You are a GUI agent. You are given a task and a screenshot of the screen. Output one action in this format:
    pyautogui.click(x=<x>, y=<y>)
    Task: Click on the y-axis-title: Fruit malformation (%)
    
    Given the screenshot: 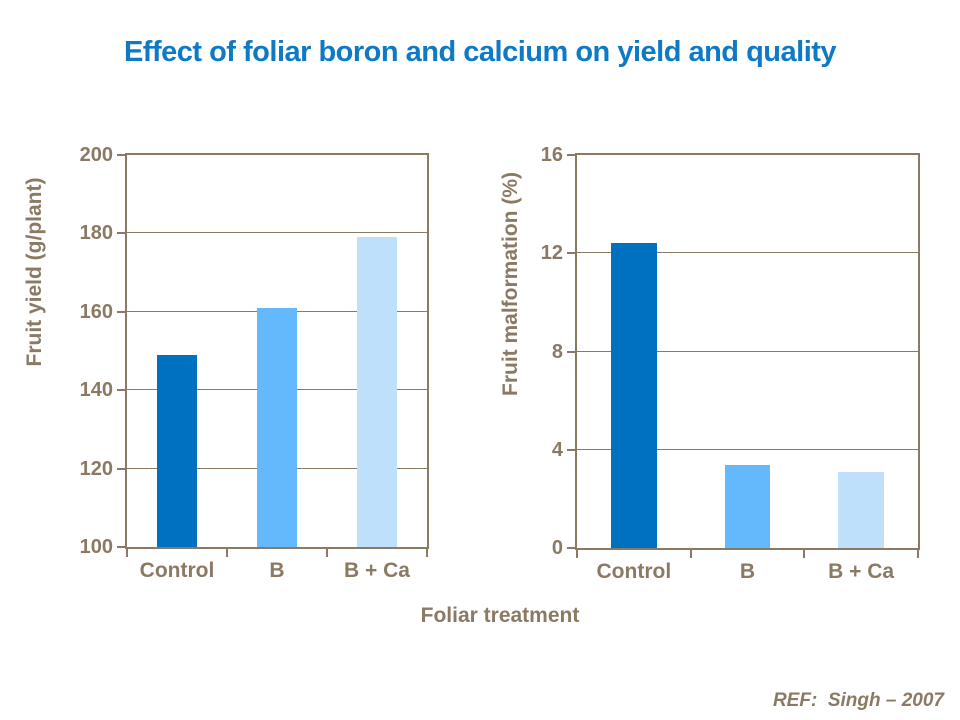 What is the action you would take?
    pyautogui.click(x=510, y=284)
    